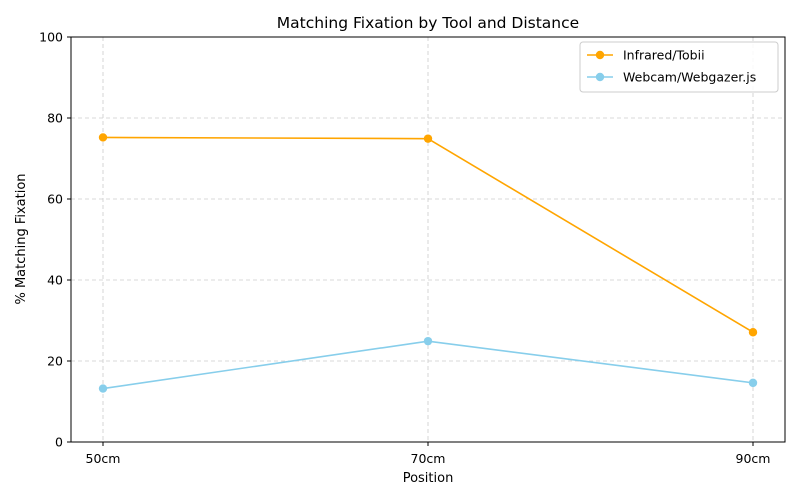 This screenshot has height=500, width=800. What do you see at coordinates (428, 478) in the screenshot?
I see `x-axis-label: Position` at bounding box center [428, 478].